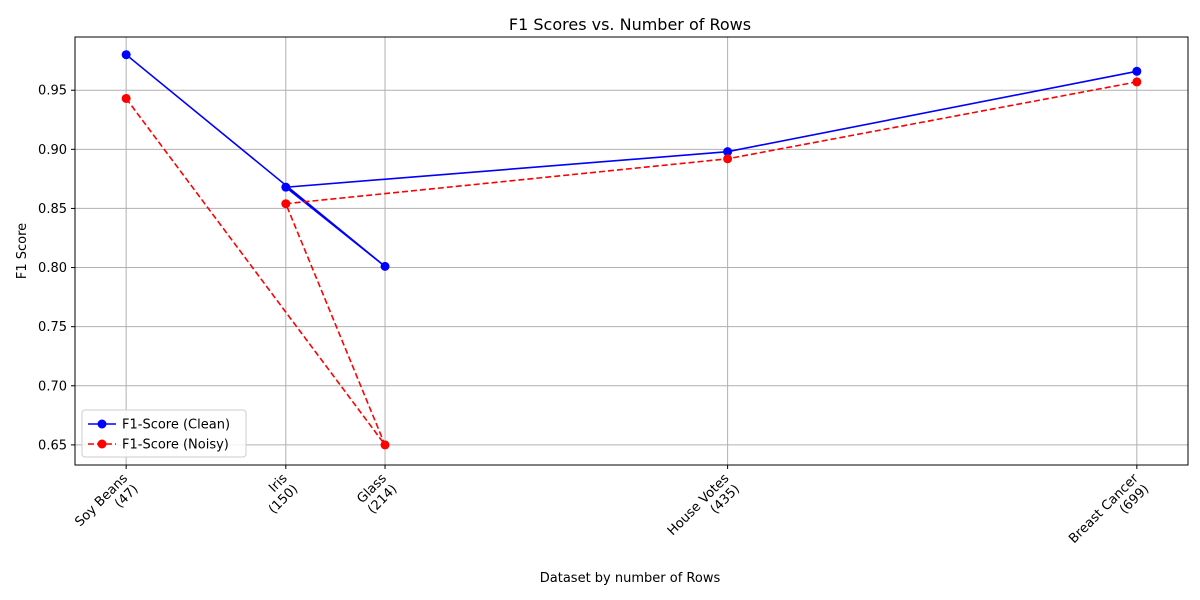  I want to click on y-tick-label: 0.85, so click(52, 209).